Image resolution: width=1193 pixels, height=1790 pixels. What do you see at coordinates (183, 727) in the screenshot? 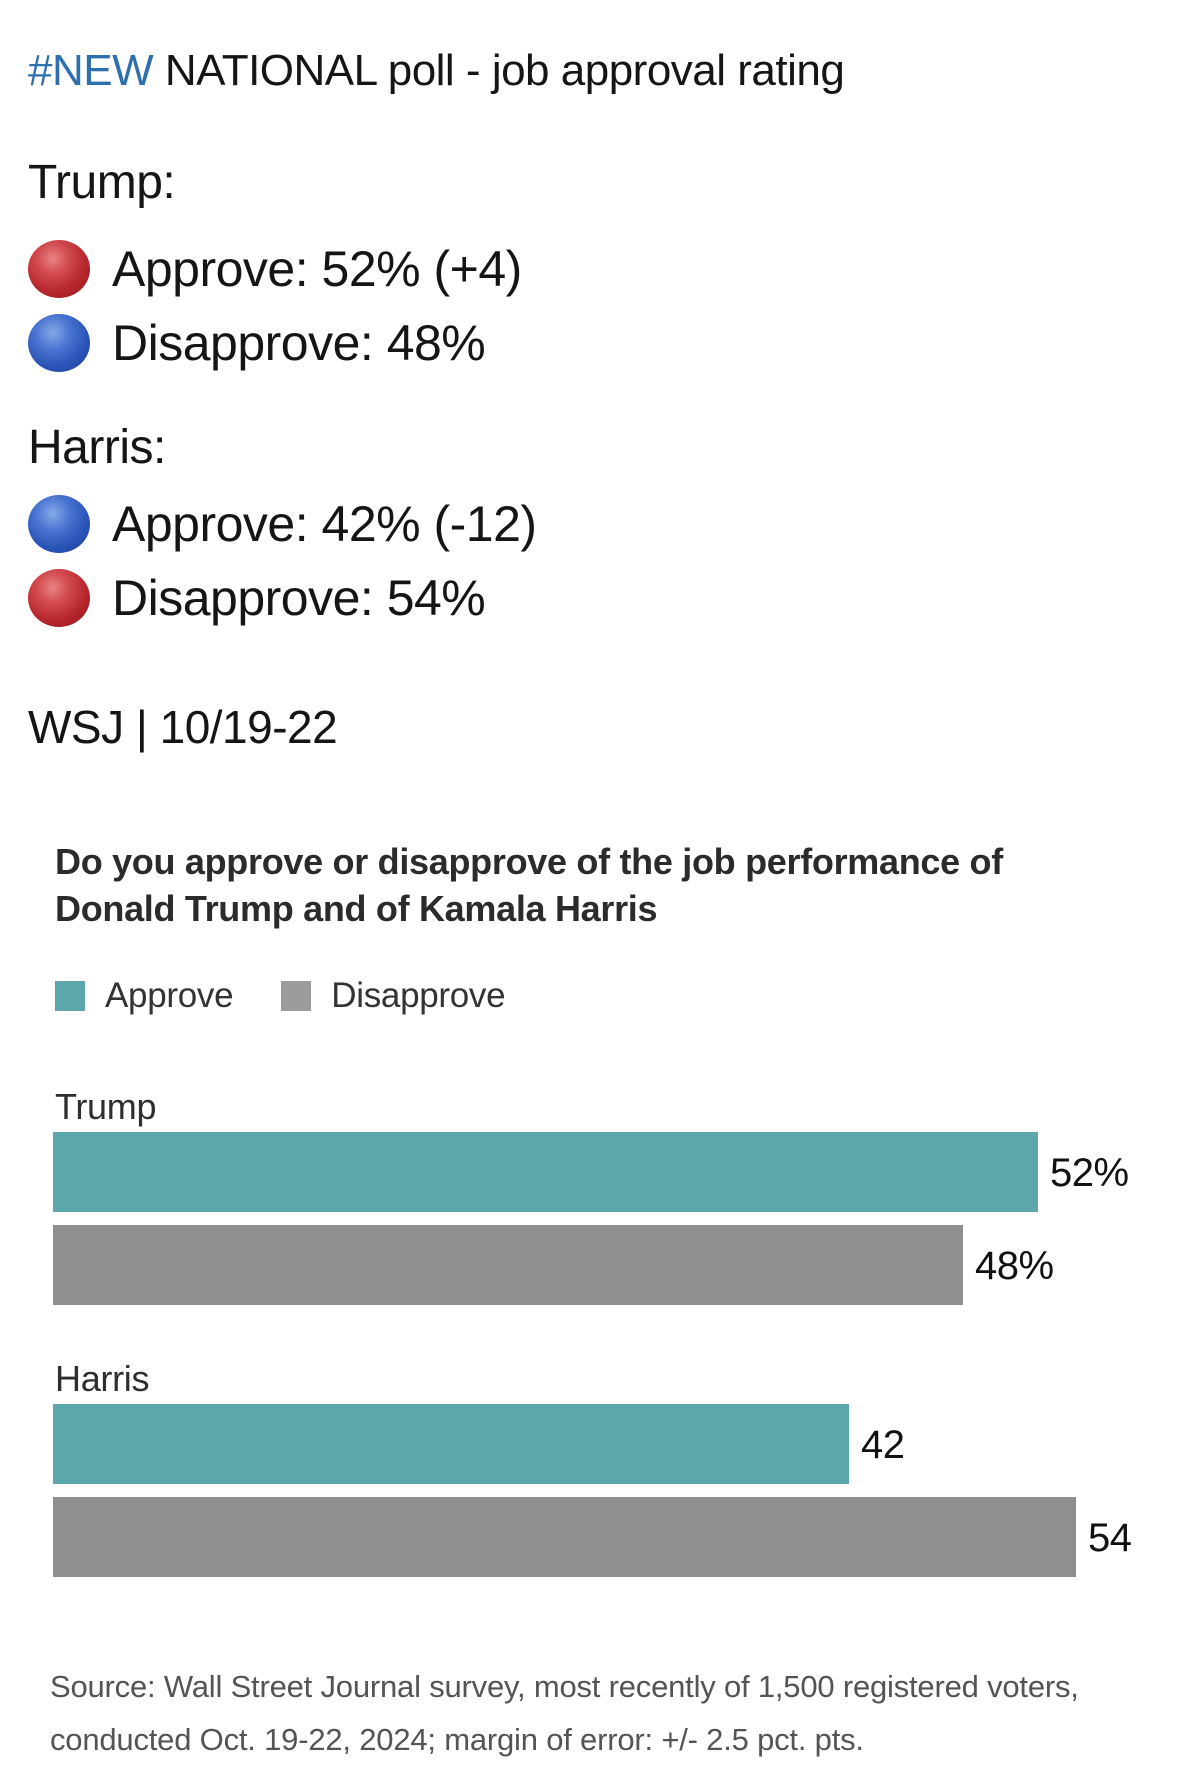
I see `poll-source-date: WSJ | 10/19-22` at bounding box center [183, 727].